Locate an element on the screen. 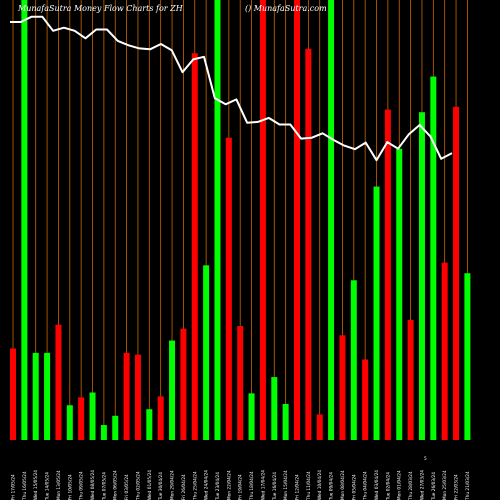 This screenshot has height=500, width=500. x-axis-label: Mon 01/04/24 is located at coordinates (400, 485).